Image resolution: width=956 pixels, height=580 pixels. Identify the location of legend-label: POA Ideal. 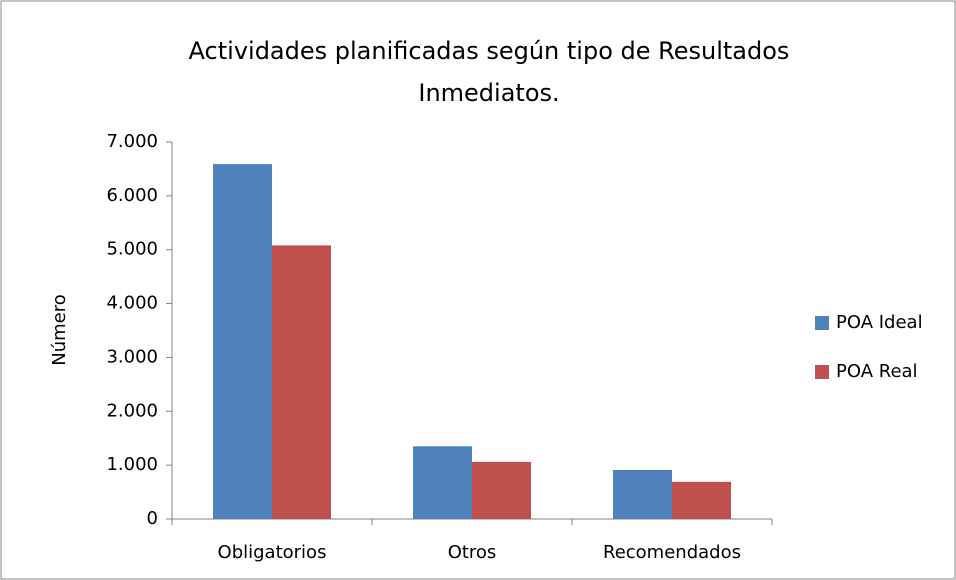
(879, 322).